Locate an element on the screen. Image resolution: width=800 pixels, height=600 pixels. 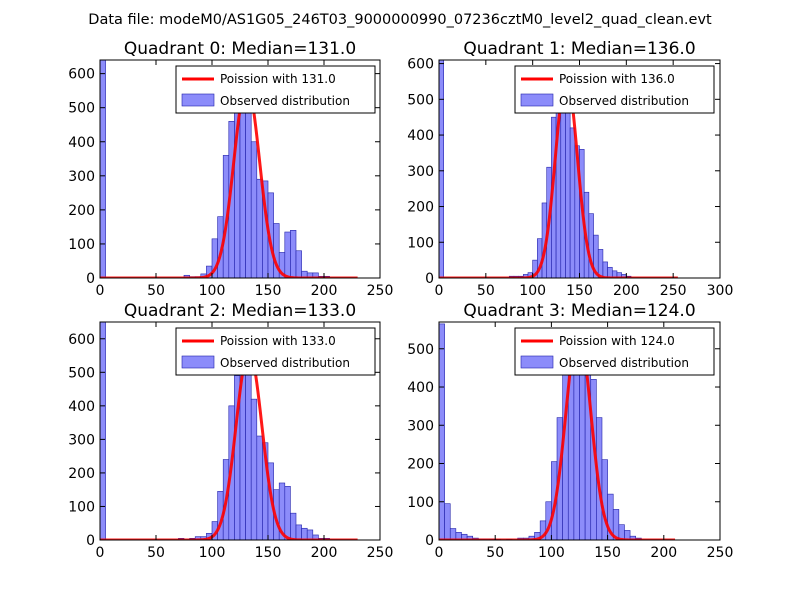
legend: Poission with 136.0 Observed distribution is located at coordinates (614, 89).